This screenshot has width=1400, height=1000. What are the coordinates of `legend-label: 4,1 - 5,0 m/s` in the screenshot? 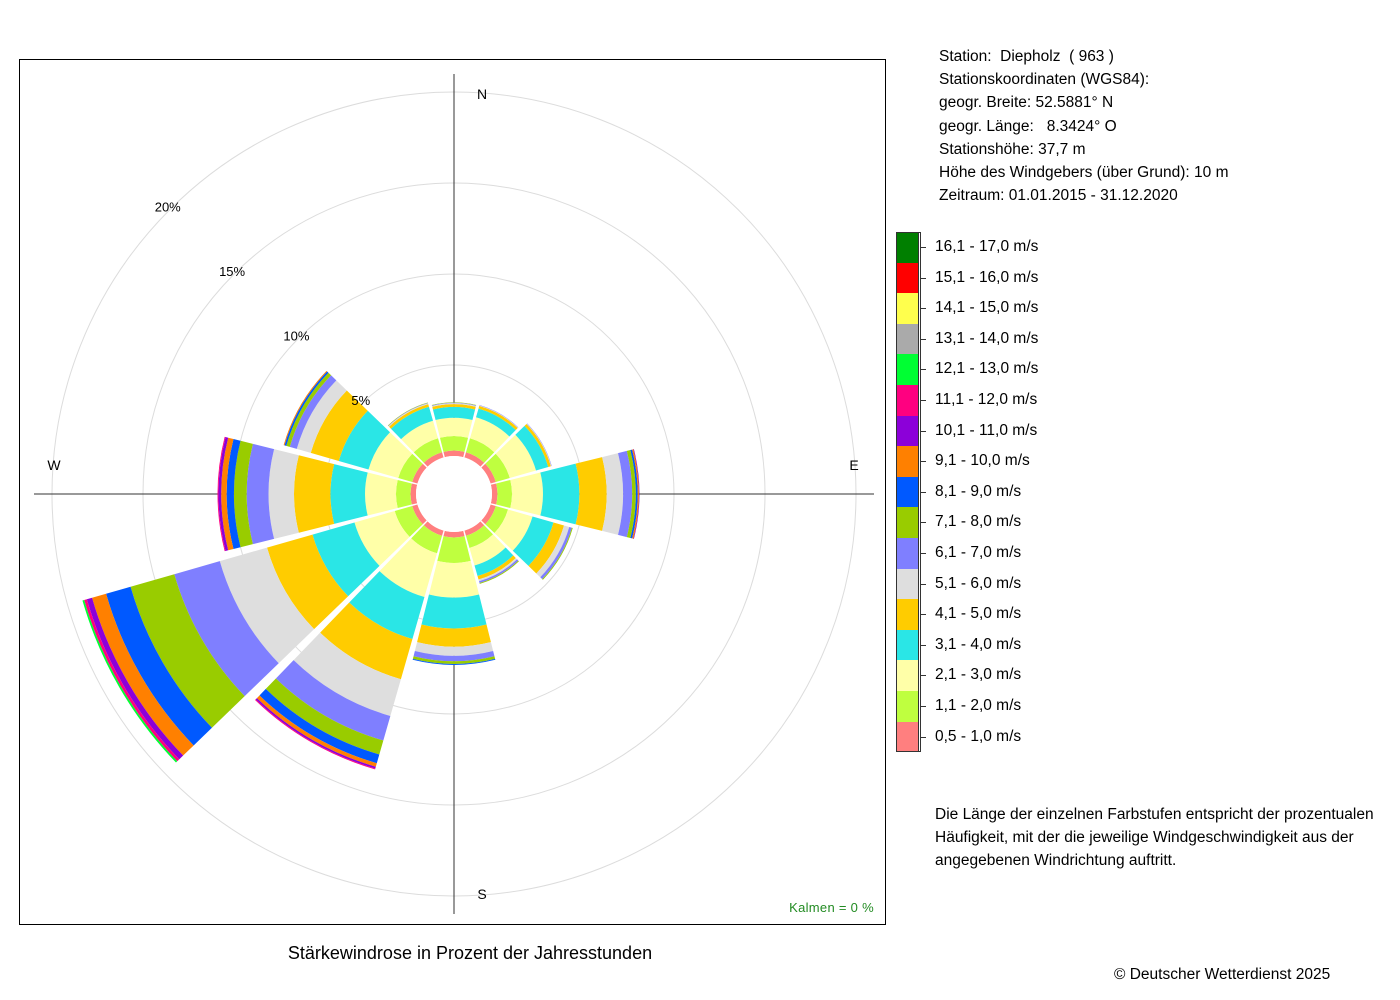 It's located at (978, 614).